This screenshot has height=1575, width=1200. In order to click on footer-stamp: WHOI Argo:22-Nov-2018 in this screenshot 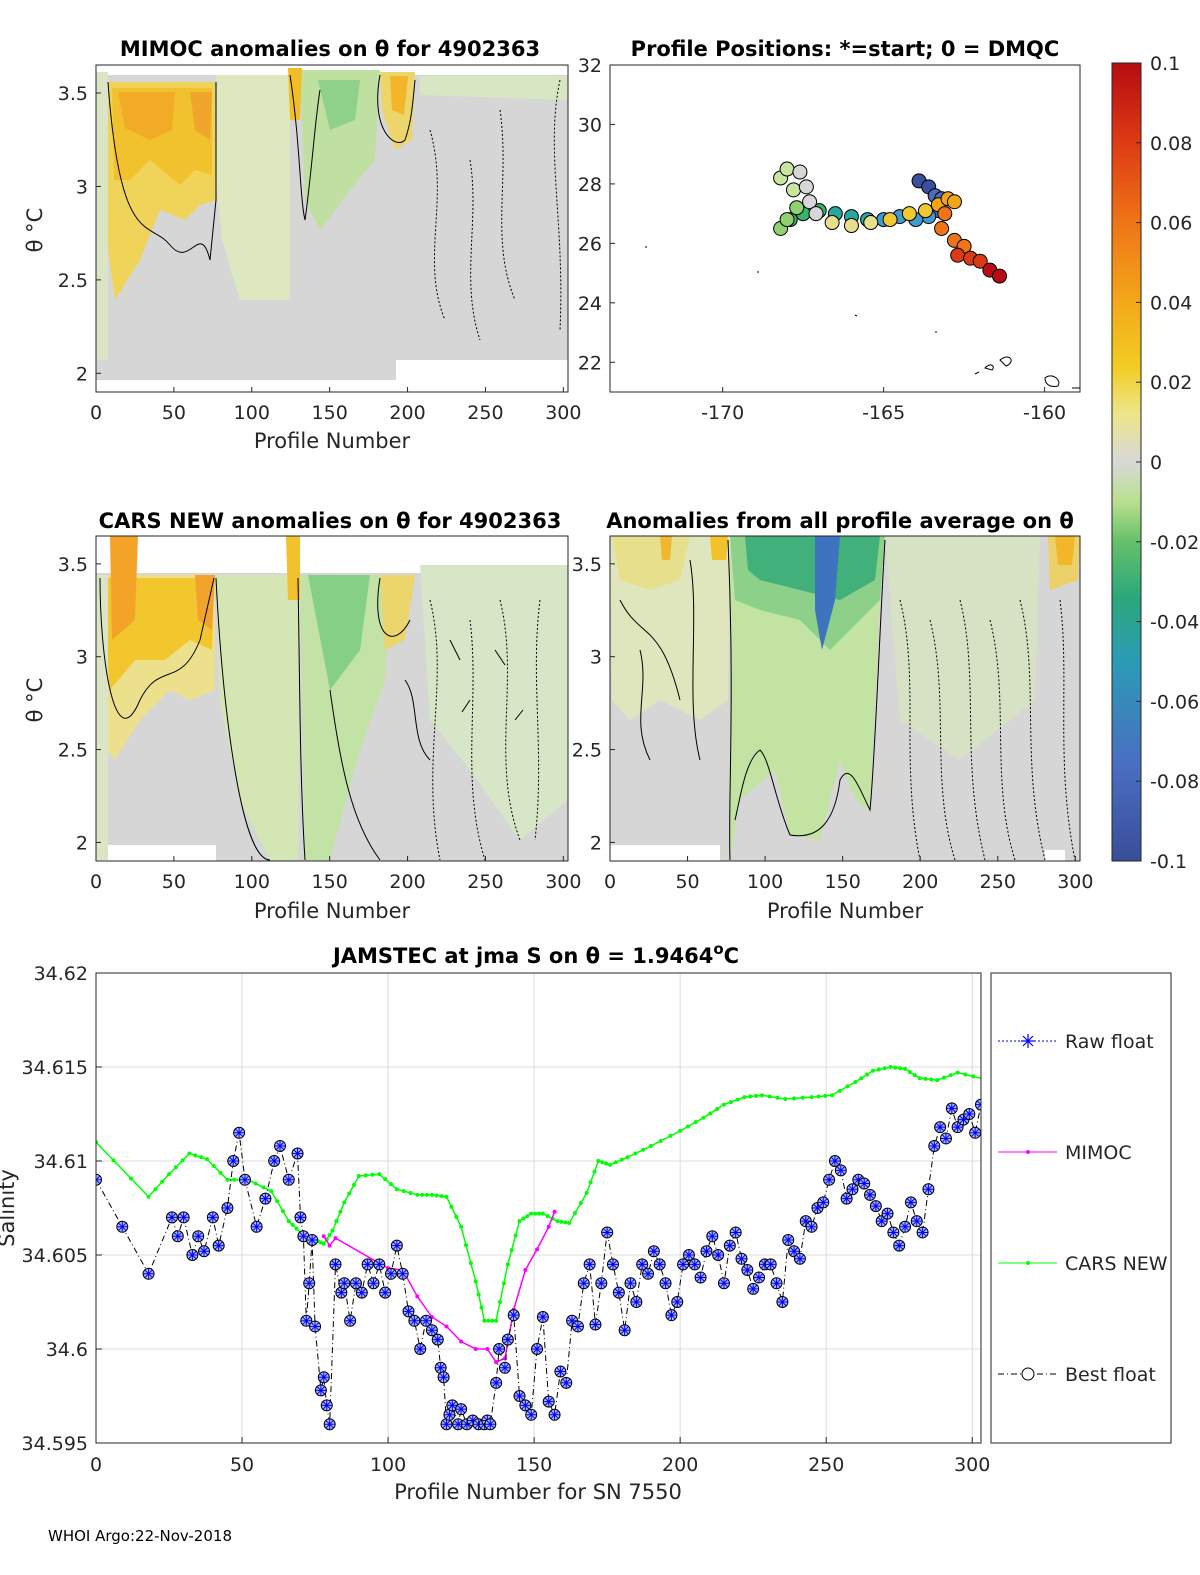, I will do `click(140, 1536)`.